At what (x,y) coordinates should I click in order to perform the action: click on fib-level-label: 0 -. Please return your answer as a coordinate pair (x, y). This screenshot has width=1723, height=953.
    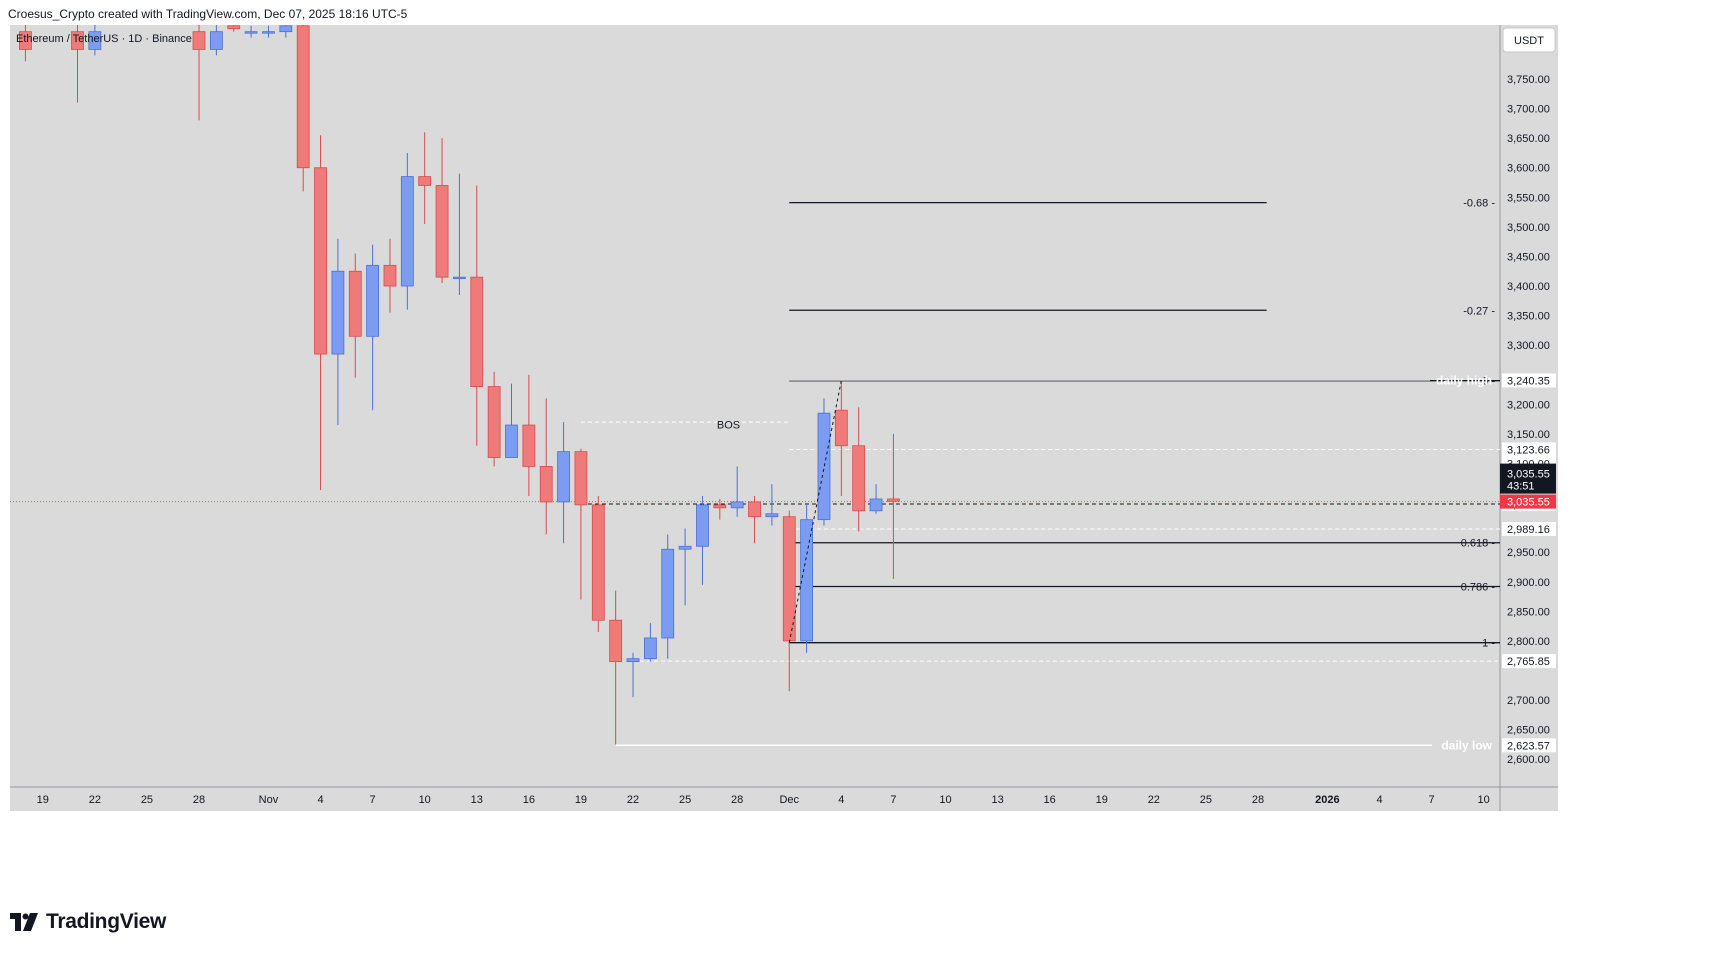
    Looking at the image, I should click on (1488, 382).